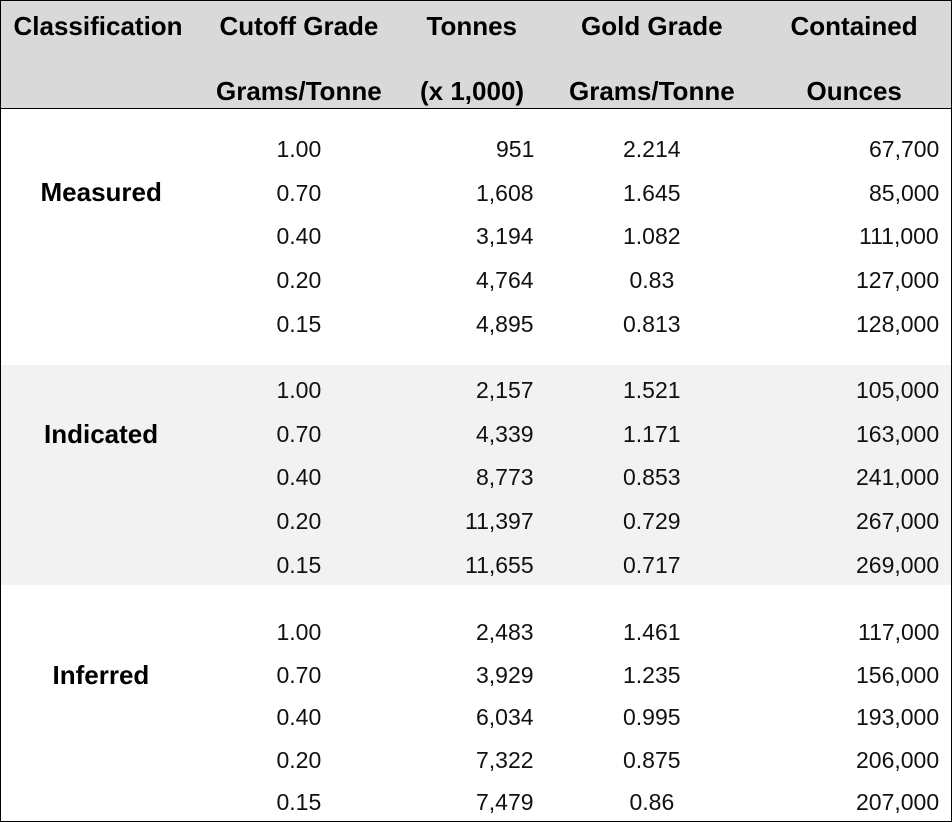 The height and width of the screenshot is (822, 952). I want to click on gold-grade: 1.235, so click(652, 674).